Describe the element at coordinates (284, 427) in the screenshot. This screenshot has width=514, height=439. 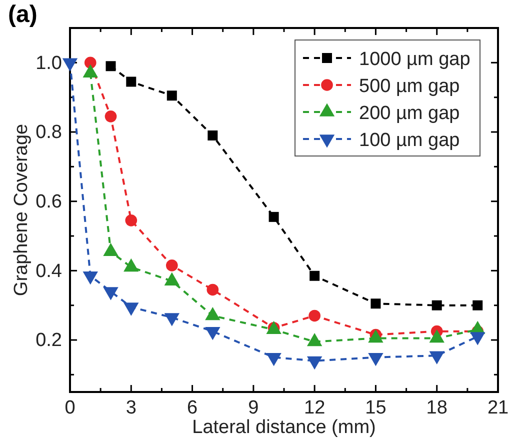
I see `x-axis-title: Lateral distance (mm)` at that location.